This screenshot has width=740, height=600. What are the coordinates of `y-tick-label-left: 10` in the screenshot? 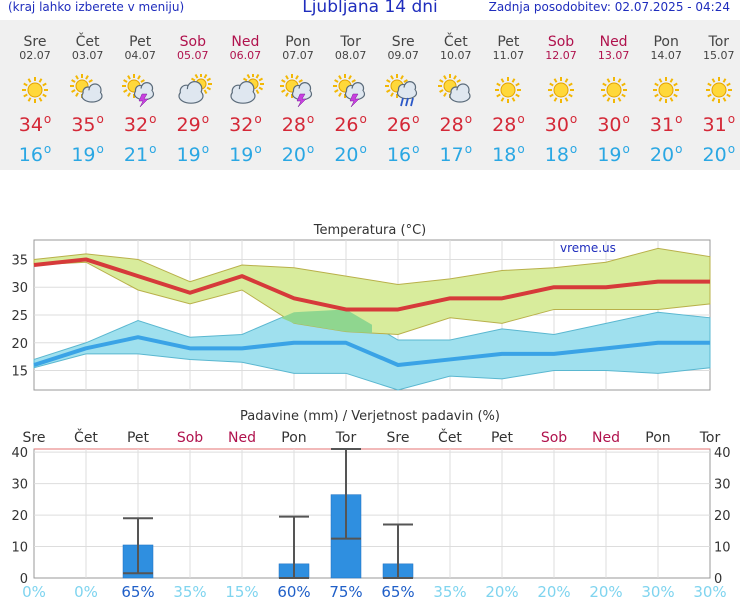 It's located at (19, 548).